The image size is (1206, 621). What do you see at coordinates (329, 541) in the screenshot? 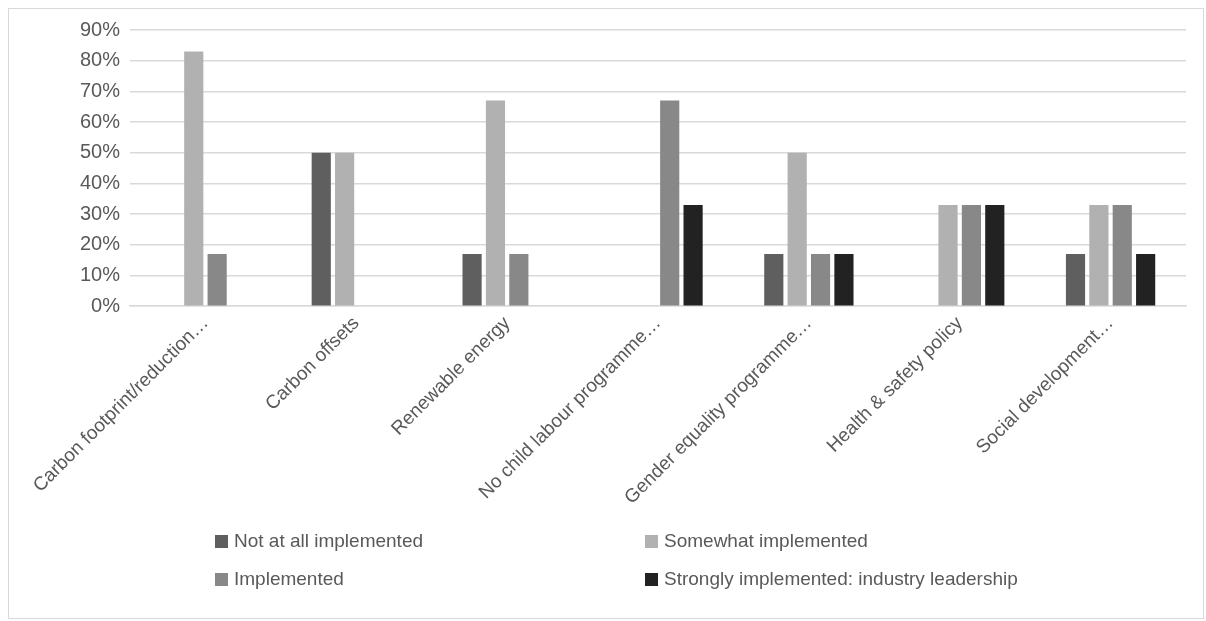
I see `legend-label: Not at all implemented` at bounding box center [329, 541].